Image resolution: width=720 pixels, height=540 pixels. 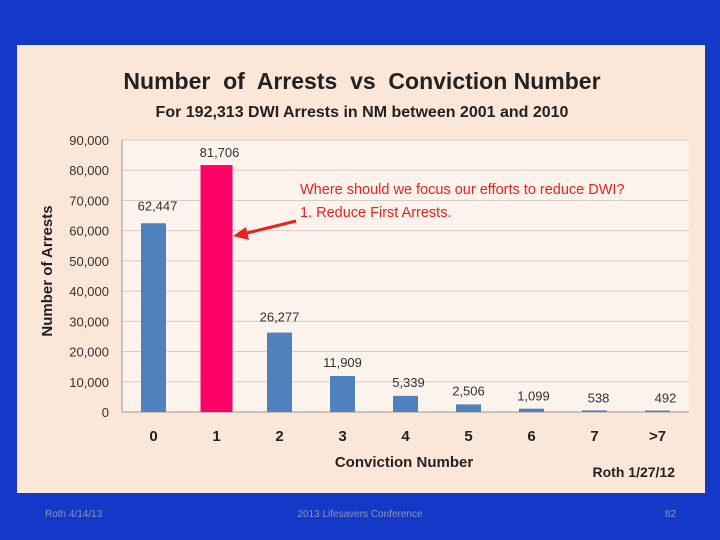 I want to click on x-tick-label: 6, so click(x=531, y=436).